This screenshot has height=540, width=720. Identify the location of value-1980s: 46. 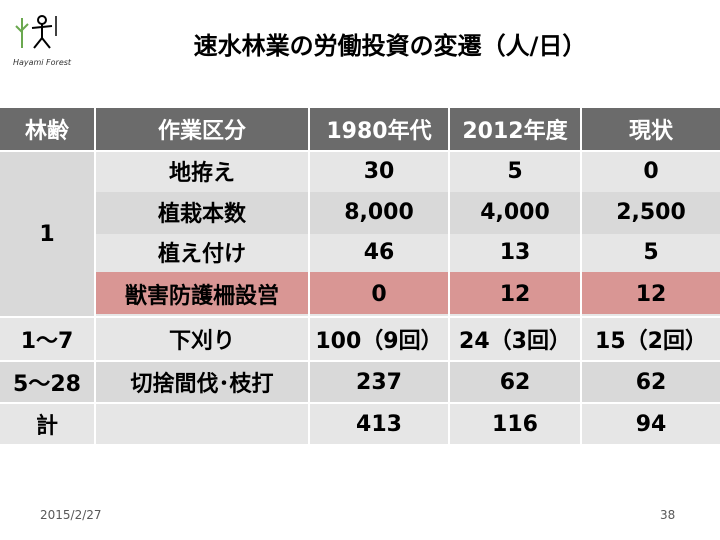
(379, 252).